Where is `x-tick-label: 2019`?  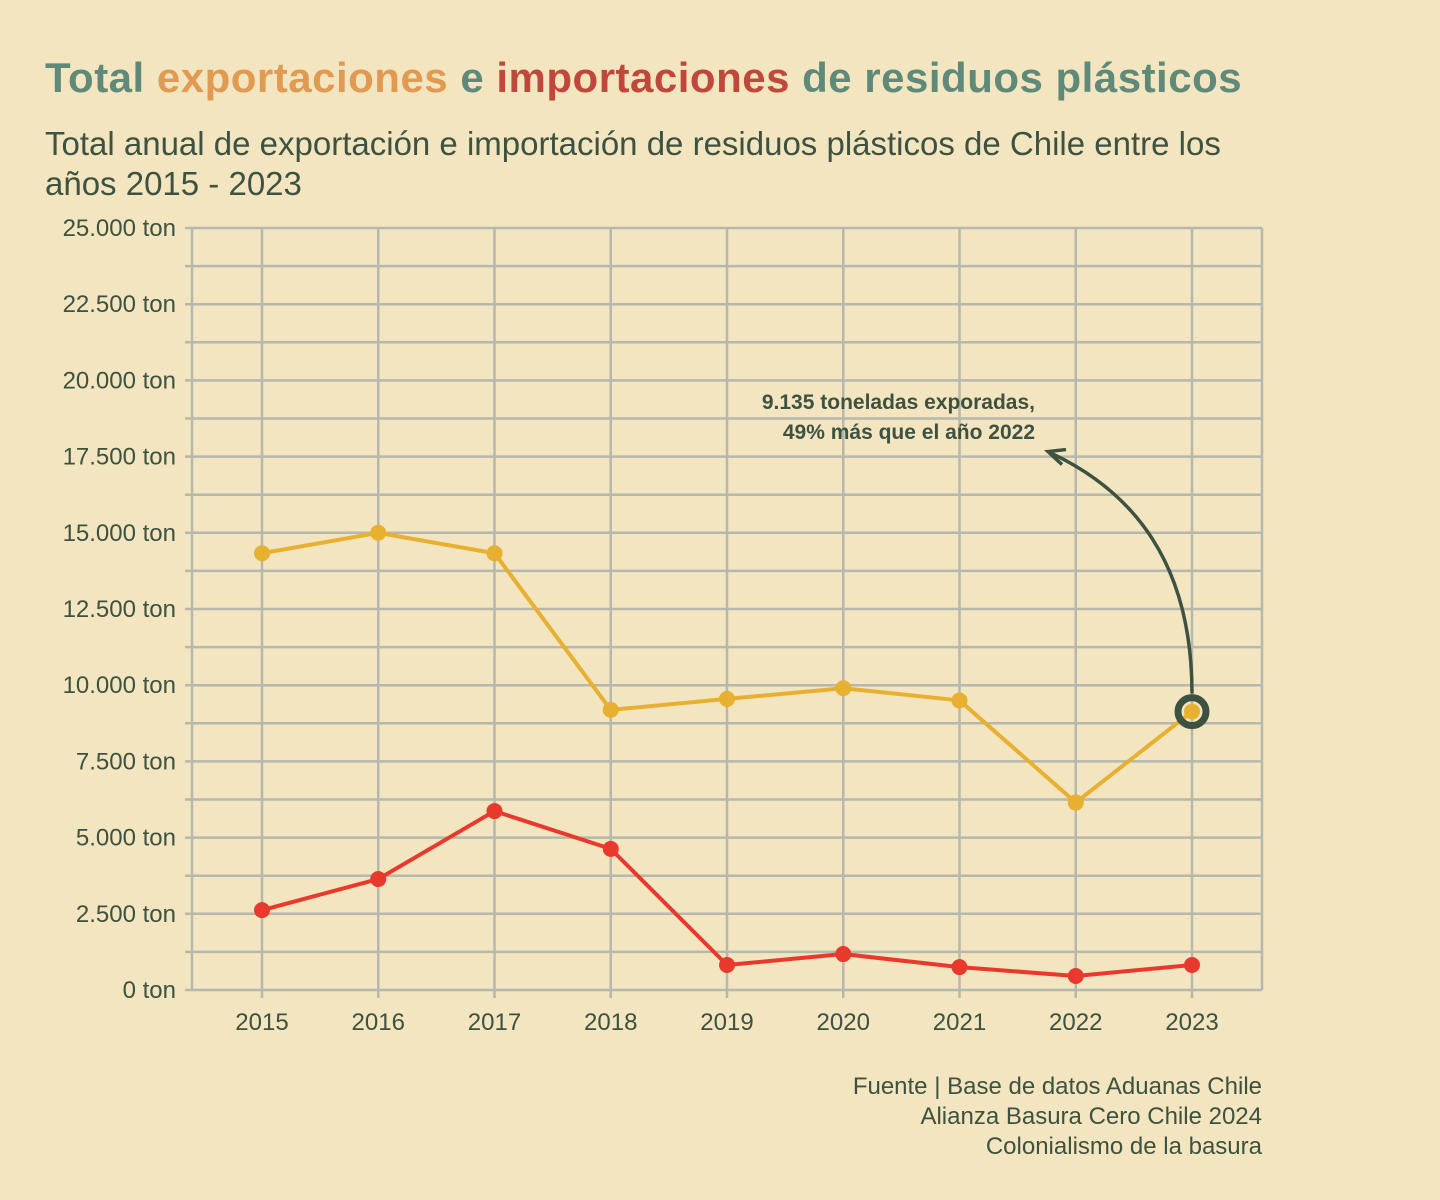 x-tick-label: 2019 is located at coordinates (726, 1022).